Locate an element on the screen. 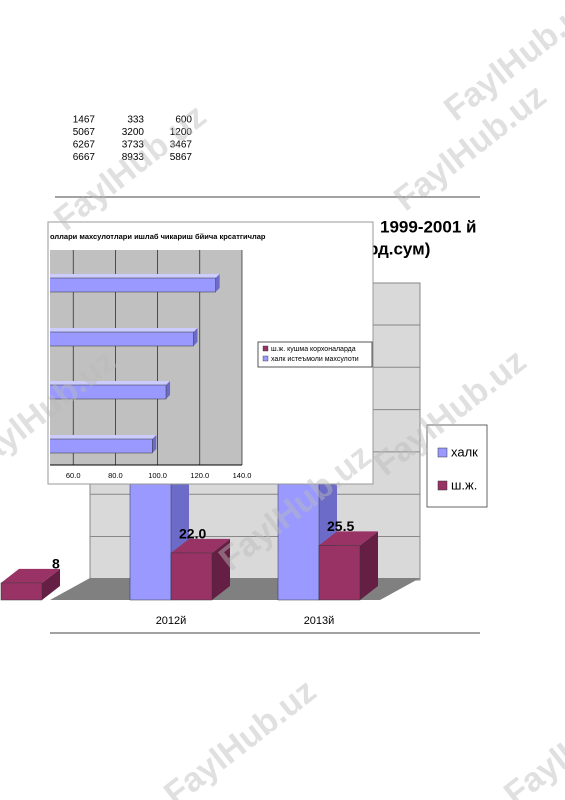 The image size is (565, 800). table-cell: 3200 is located at coordinates (133, 132).